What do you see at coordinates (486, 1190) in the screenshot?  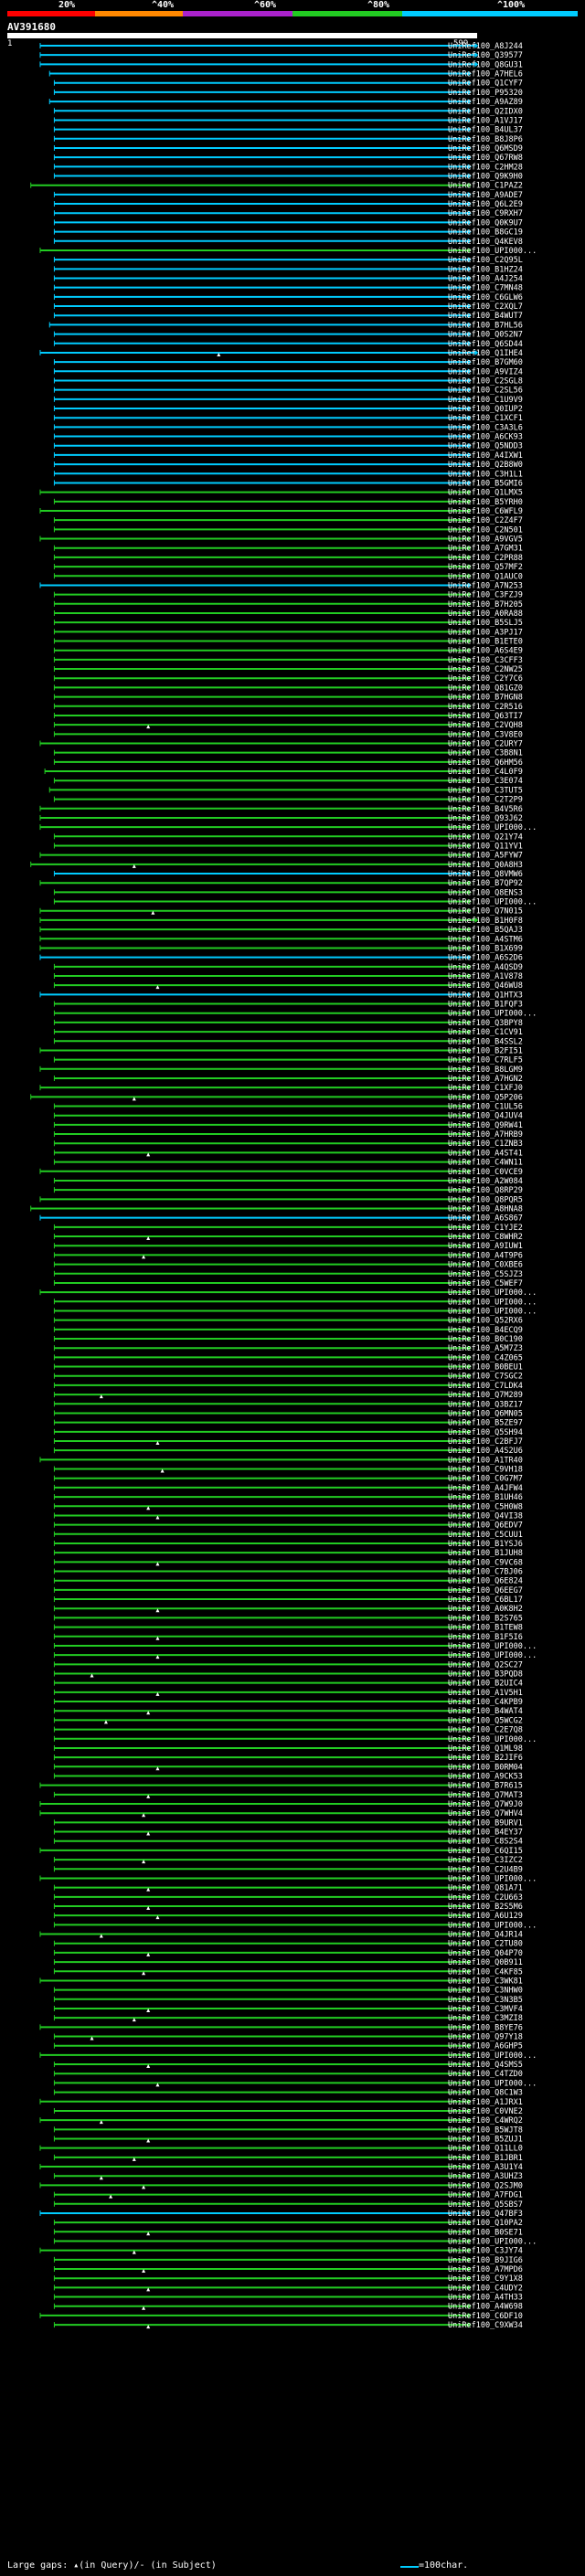 I see `hit-id-link: UniRef100_Q8RP29` at bounding box center [486, 1190].